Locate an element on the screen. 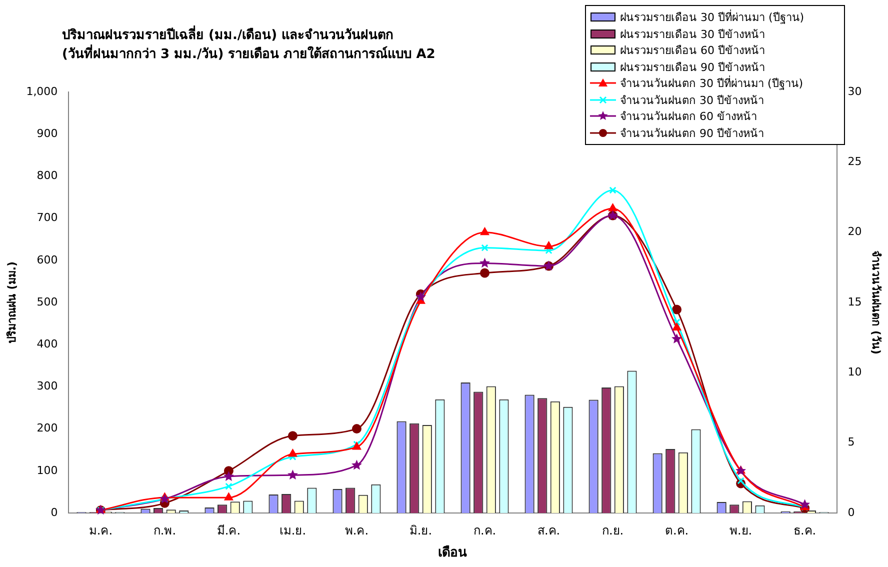 The height and width of the screenshot is (567, 888). legend-label: ฝนรวมรายเดือน 30 ปีที่ผ่านมา (ปีฐาน) is located at coordinates (712, 17).